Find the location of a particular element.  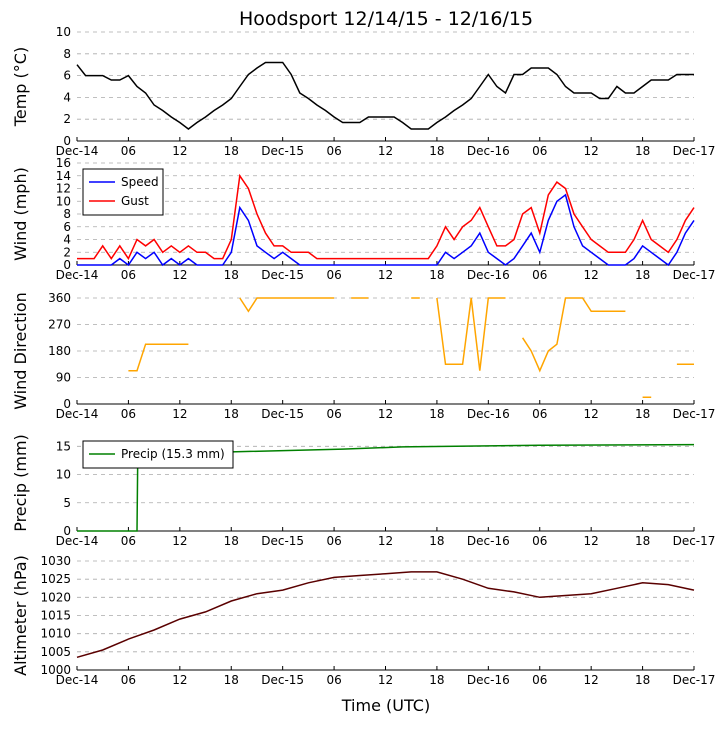

y-tick-label: 1030 is located at coordinates (55, 561).